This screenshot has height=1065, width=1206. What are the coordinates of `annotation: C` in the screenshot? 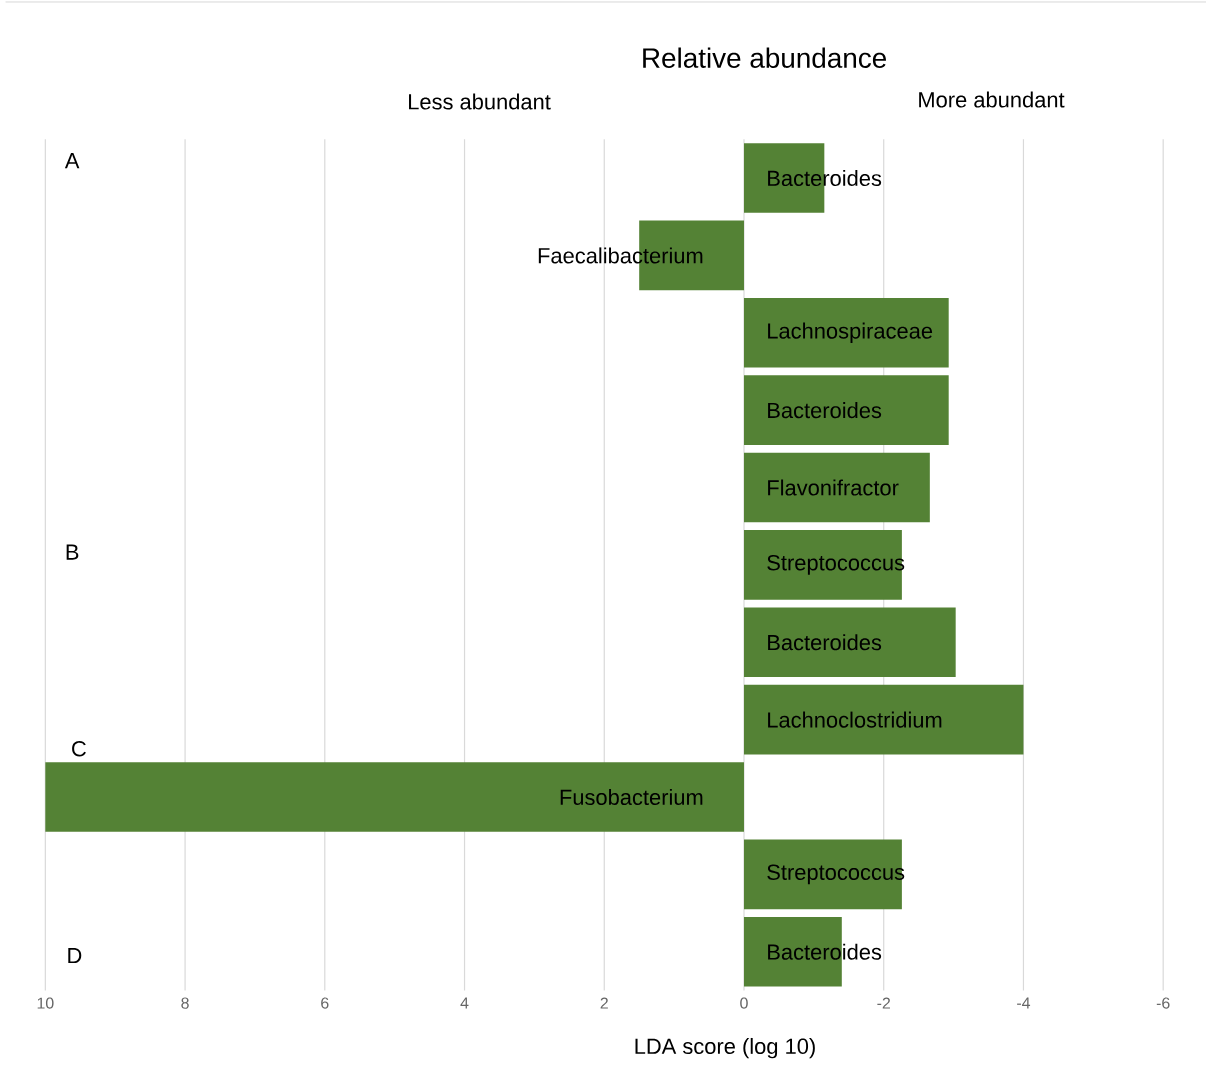 It's located at (79, 748).